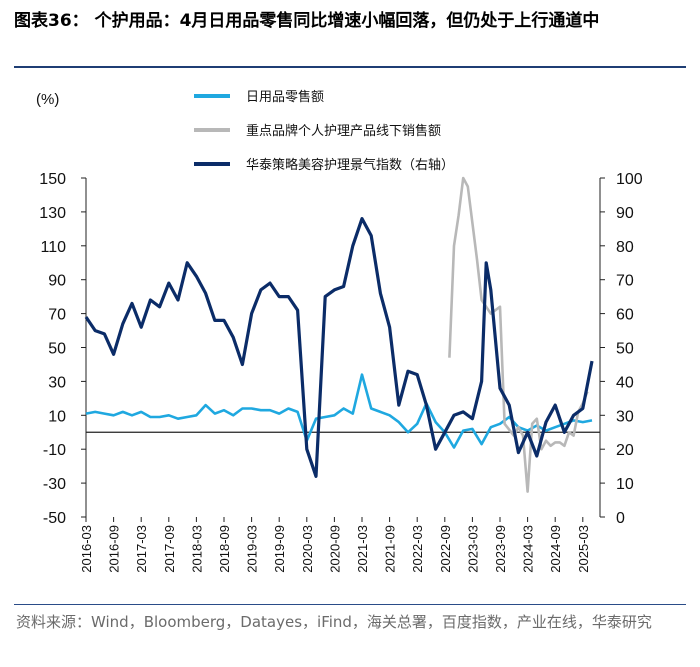 The height and width of the screenshot is (667, 700). I want to click on left-tick-label: 150, so click(52, 179).